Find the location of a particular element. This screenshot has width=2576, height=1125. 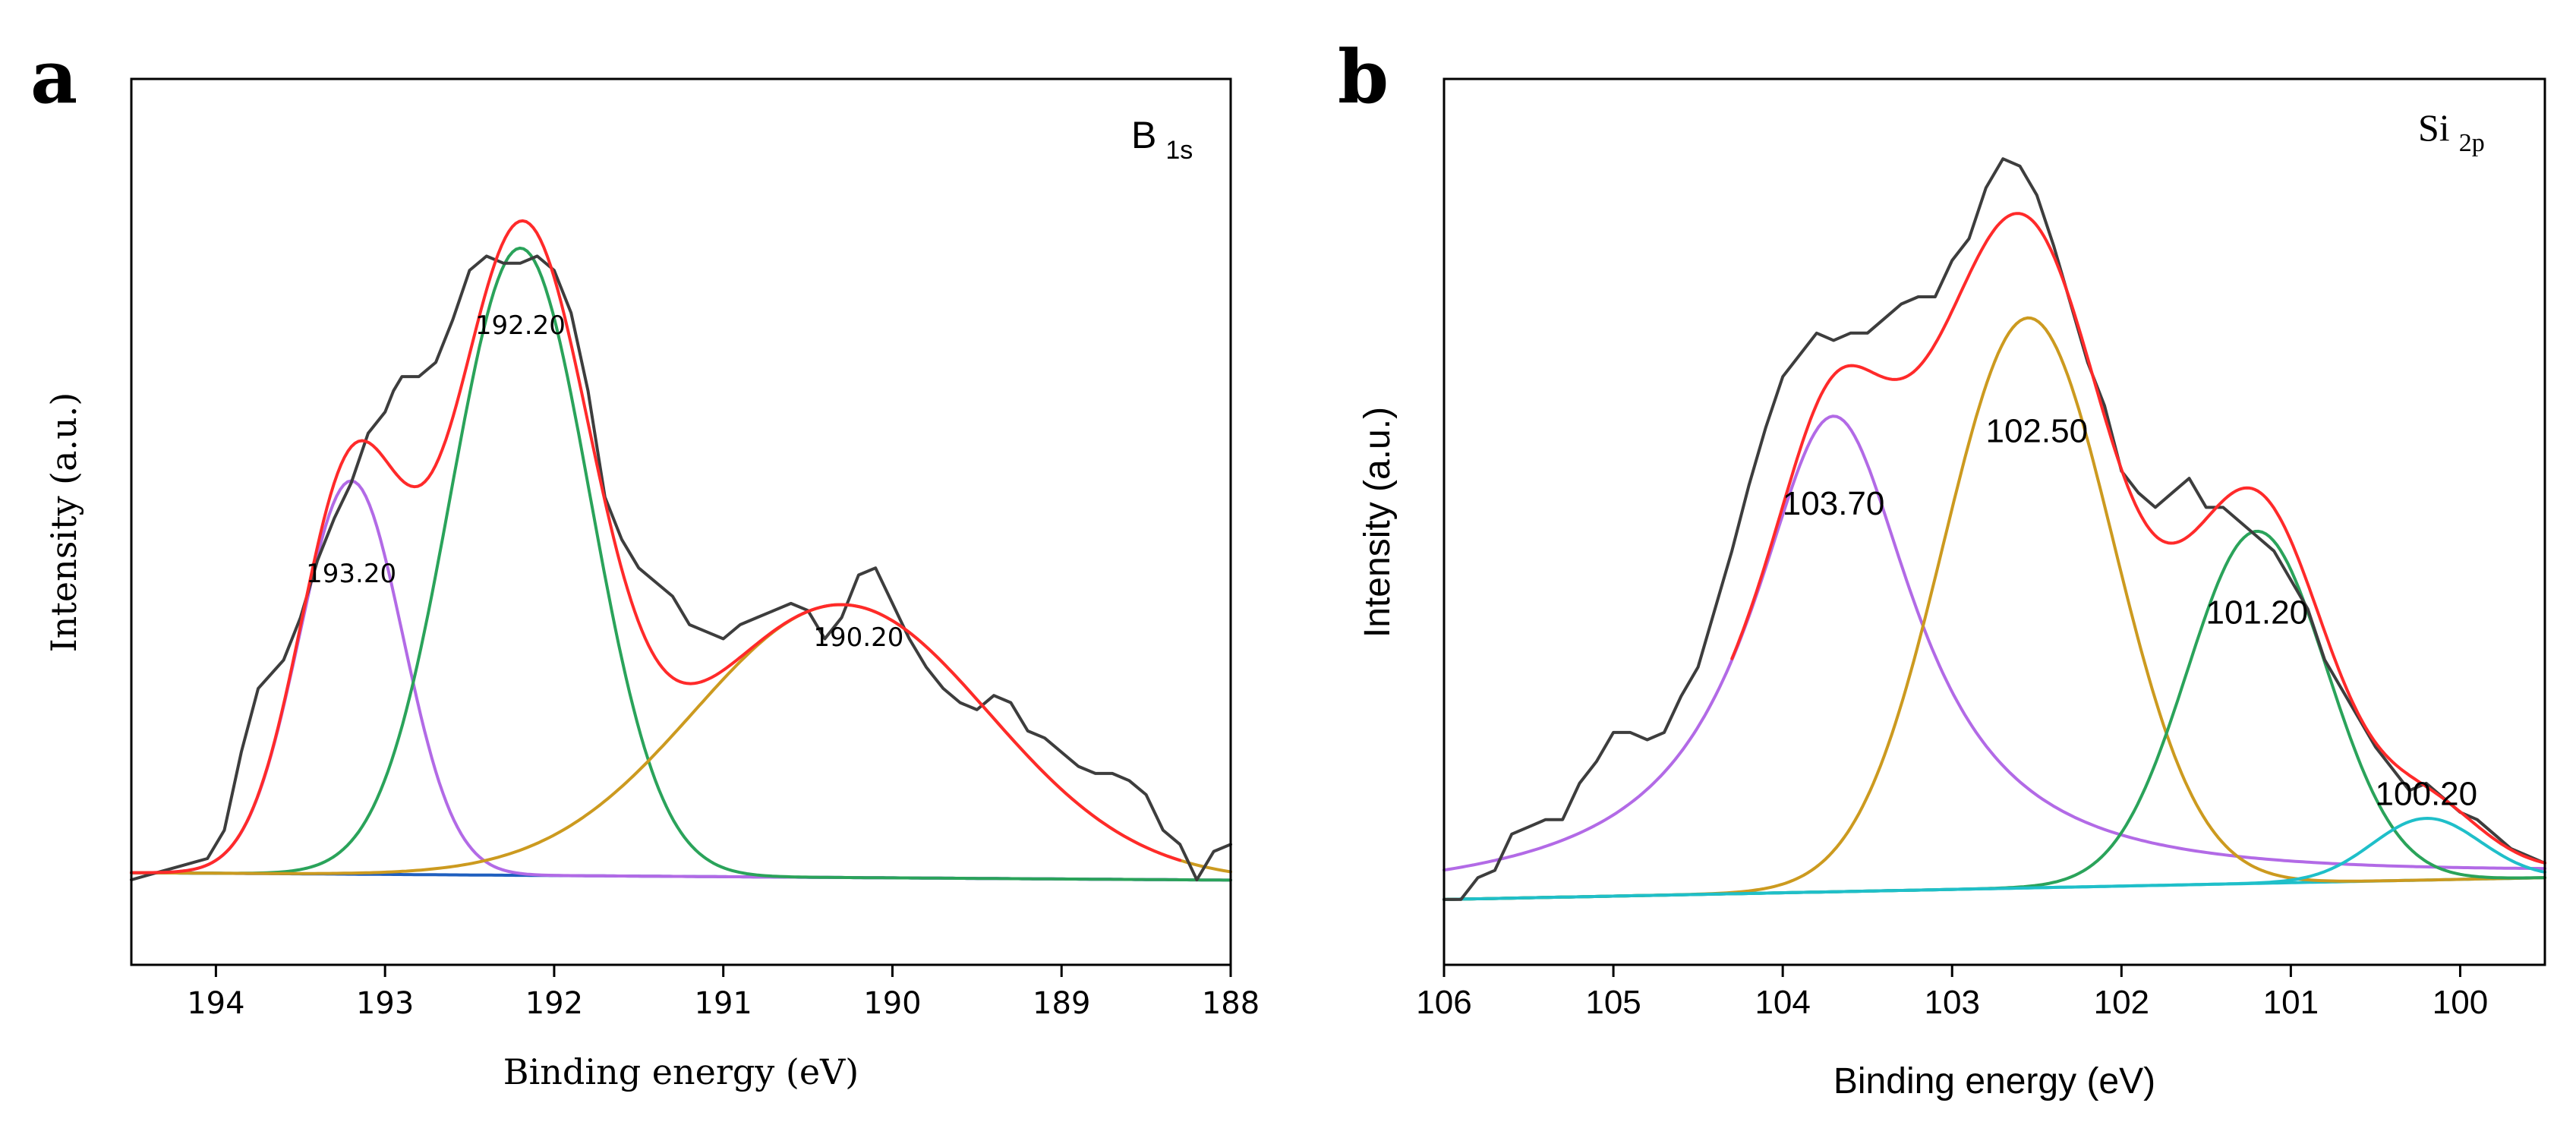

panel-a-xtick-label-4: 190 is located at coordinates (892, 1003).